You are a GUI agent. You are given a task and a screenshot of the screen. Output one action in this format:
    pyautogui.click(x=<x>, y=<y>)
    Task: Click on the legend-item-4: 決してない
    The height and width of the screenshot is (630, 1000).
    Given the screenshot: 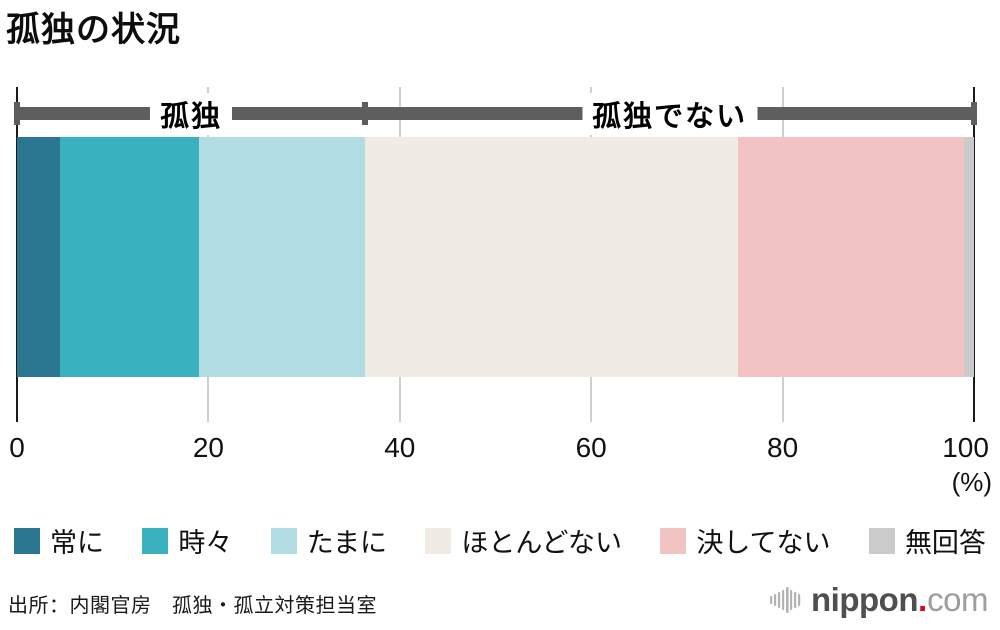 What is the action you would take?
    pyautogui.click(x=745, y=540)
    